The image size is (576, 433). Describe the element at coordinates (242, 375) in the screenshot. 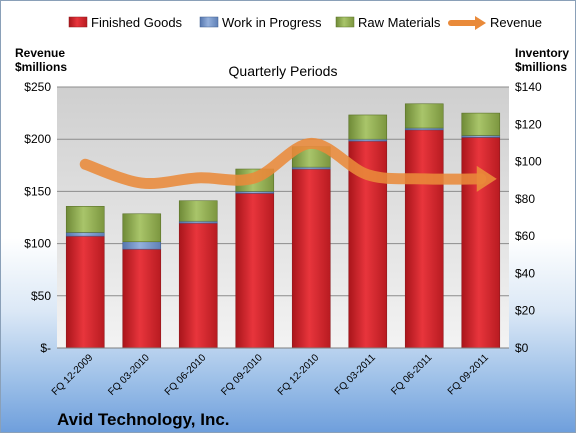

I see `x-tick-label: FQ 09-2010` at that location.